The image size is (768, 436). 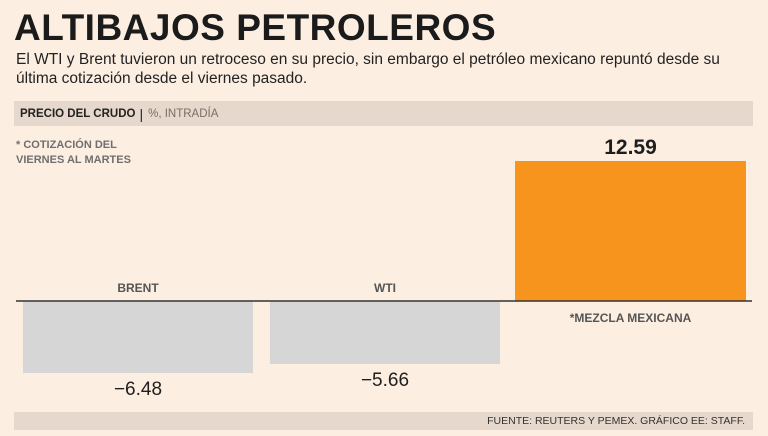 What do you see at coordinates (106, 153) in the screenshot?
I see `footnote-quote-period: * COTIZACIÓN DEL VIERNES AL MARTES` at bounding box center [106, 153].